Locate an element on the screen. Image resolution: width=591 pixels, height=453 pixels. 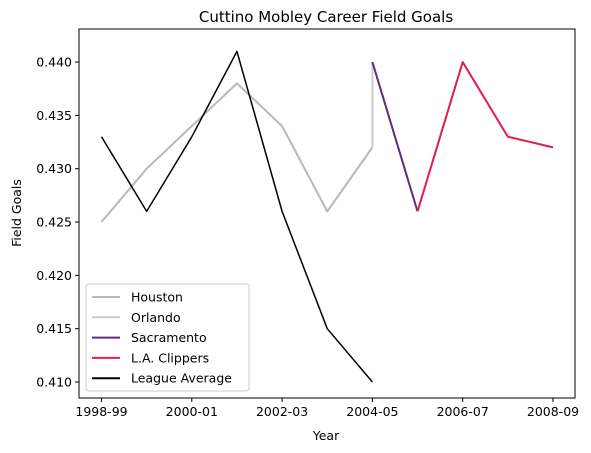
legend-label-houston: Houston is located at coordinates (157, 297).